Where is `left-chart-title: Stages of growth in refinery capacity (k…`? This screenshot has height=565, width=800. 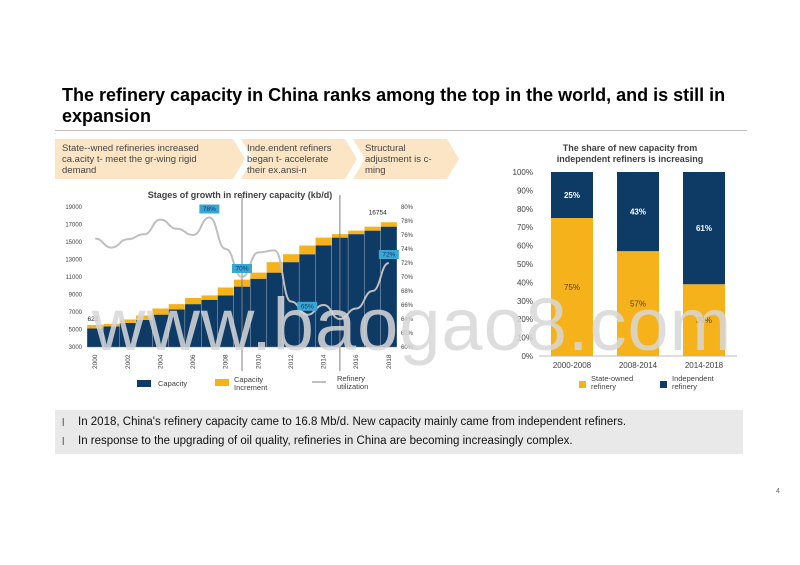 left-chart-title: Stages of growth in refinery capacity (k… is located at coordinates (240, 195).